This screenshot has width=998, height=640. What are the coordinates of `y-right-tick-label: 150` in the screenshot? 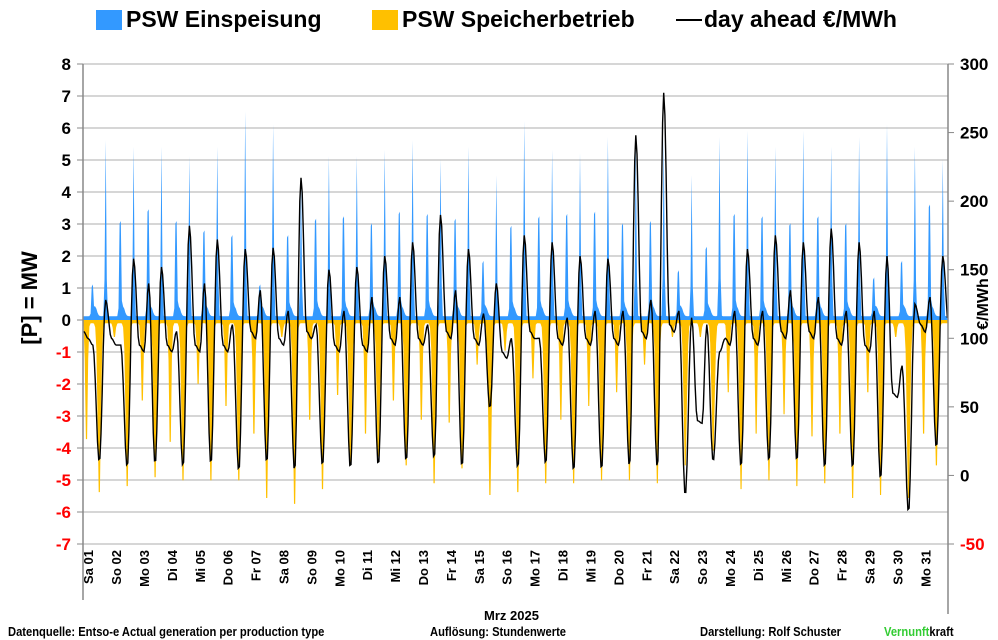 It's located at (974, 270).